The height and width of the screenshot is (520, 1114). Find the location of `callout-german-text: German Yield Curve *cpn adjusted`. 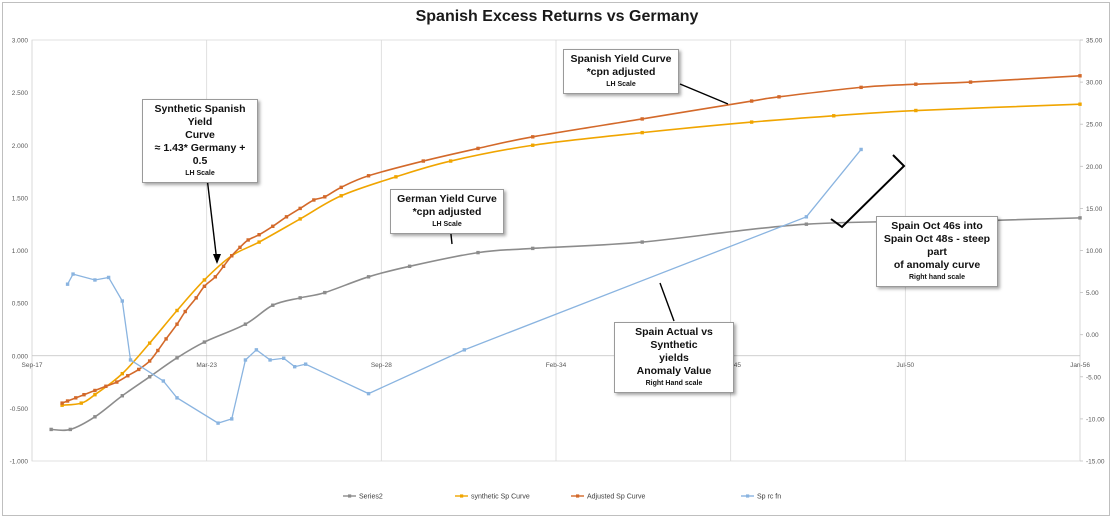

callout-german-text: German Yield Curve *cpn adjusted is located at coordinates (447, 205).